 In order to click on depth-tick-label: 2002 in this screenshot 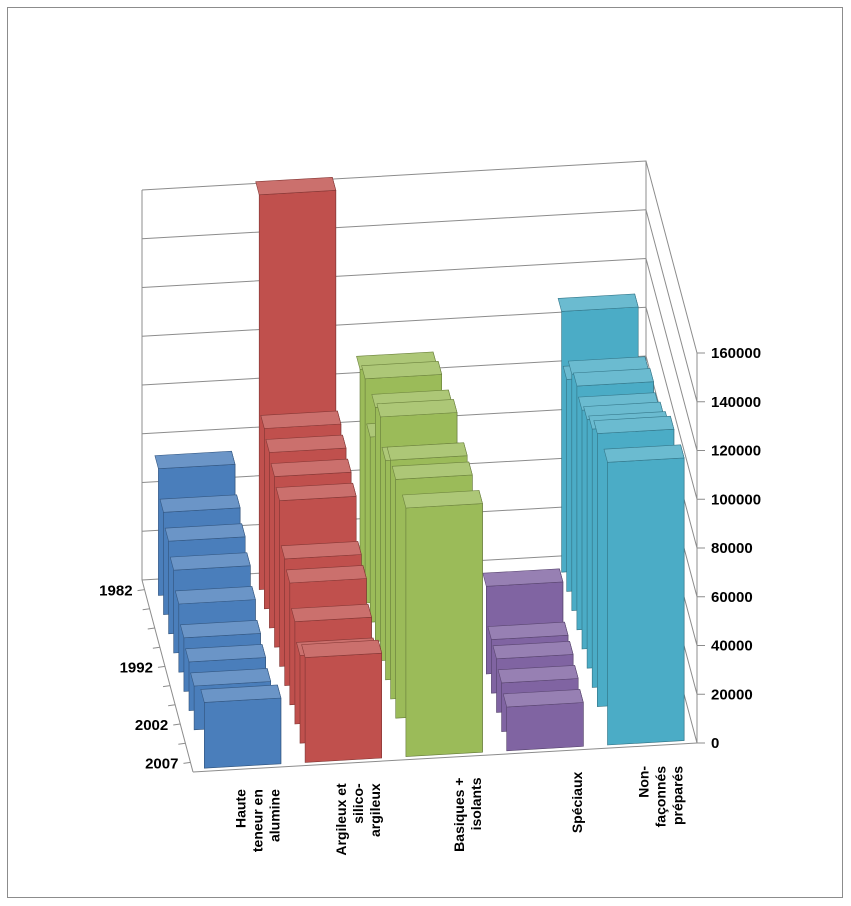, I will do `click(151, 725)`.